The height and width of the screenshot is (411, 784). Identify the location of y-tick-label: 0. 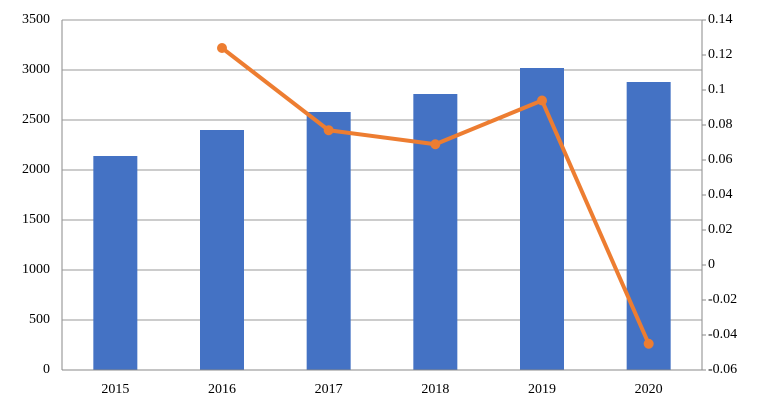
(46, 369).